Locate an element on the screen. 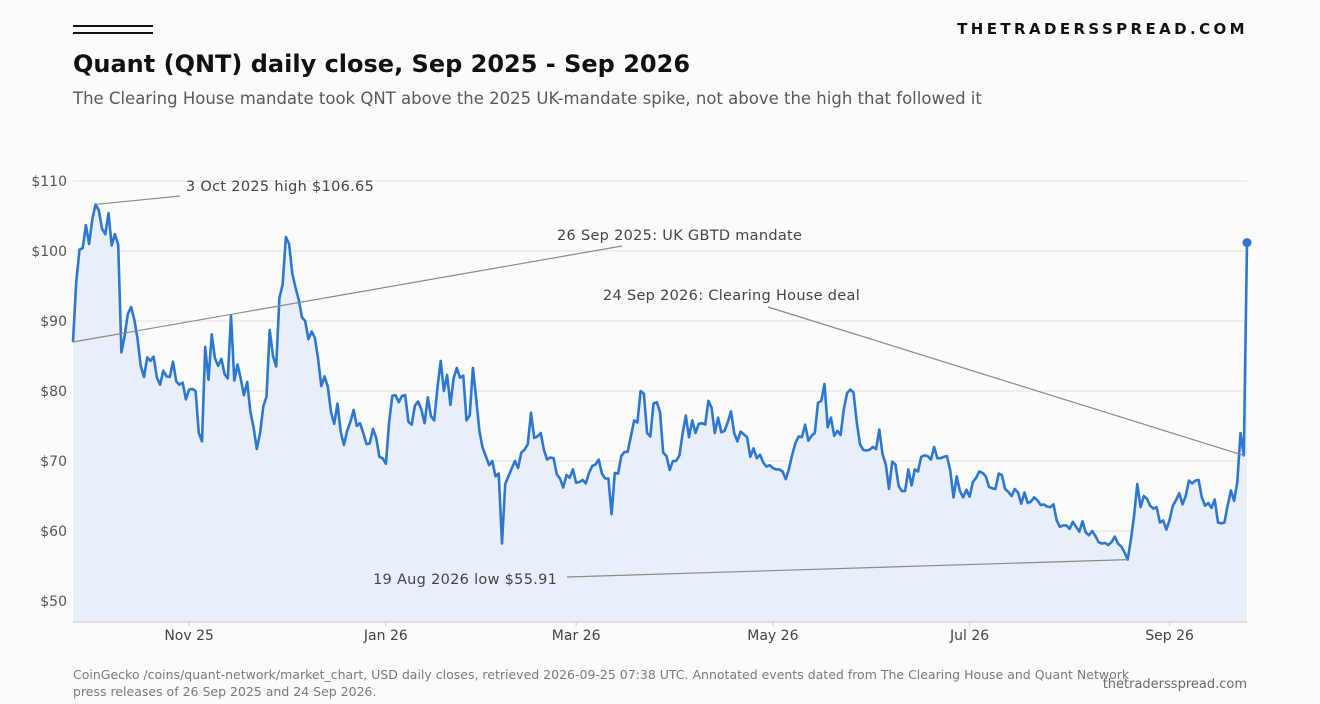  last-price-point is located at coordinates (1247, 243).